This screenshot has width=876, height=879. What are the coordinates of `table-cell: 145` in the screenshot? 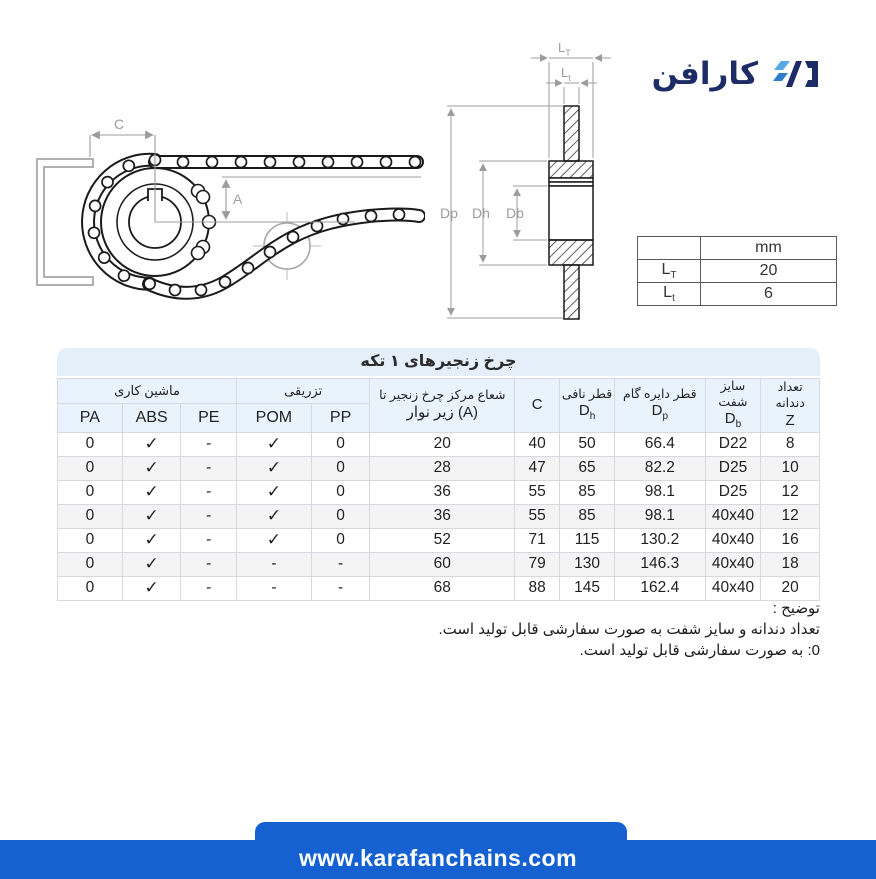 It's located at (587, 588).